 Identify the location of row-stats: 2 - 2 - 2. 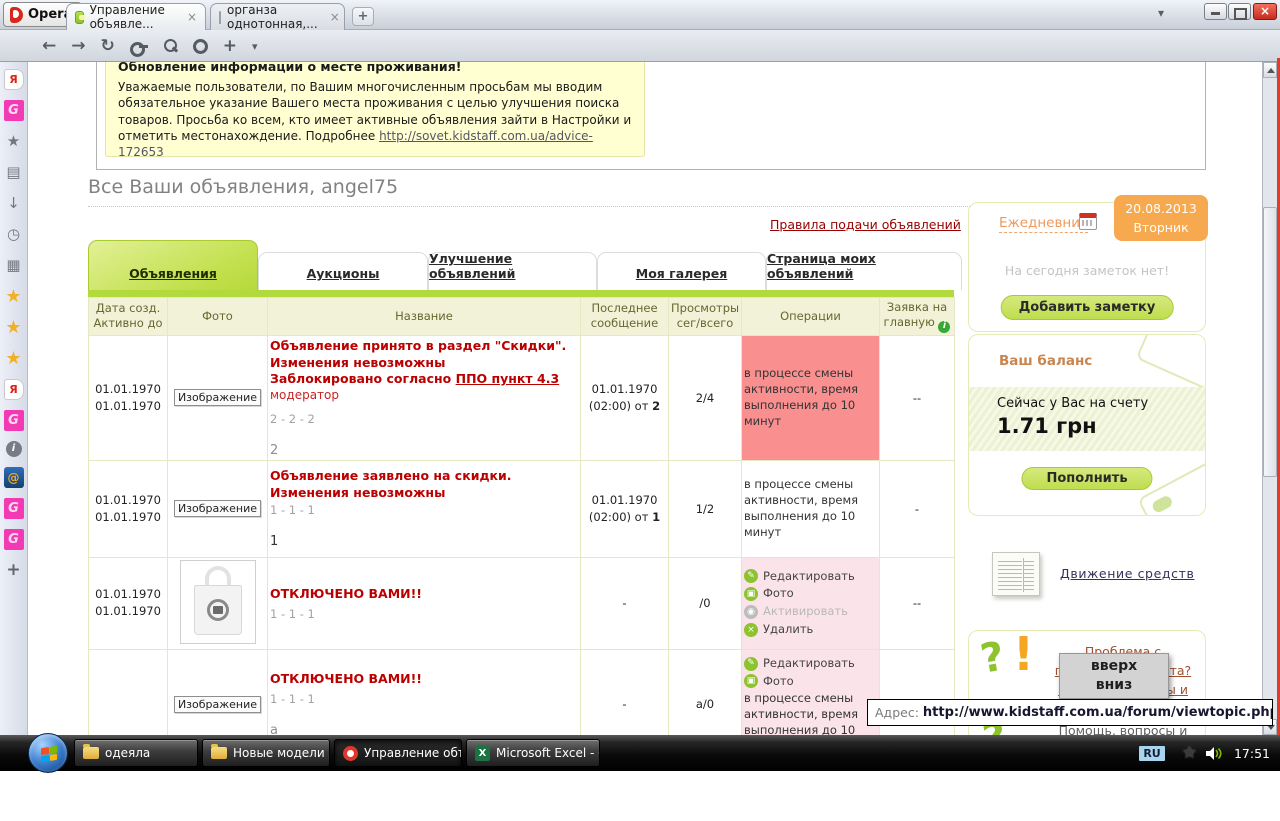
(292, 418).